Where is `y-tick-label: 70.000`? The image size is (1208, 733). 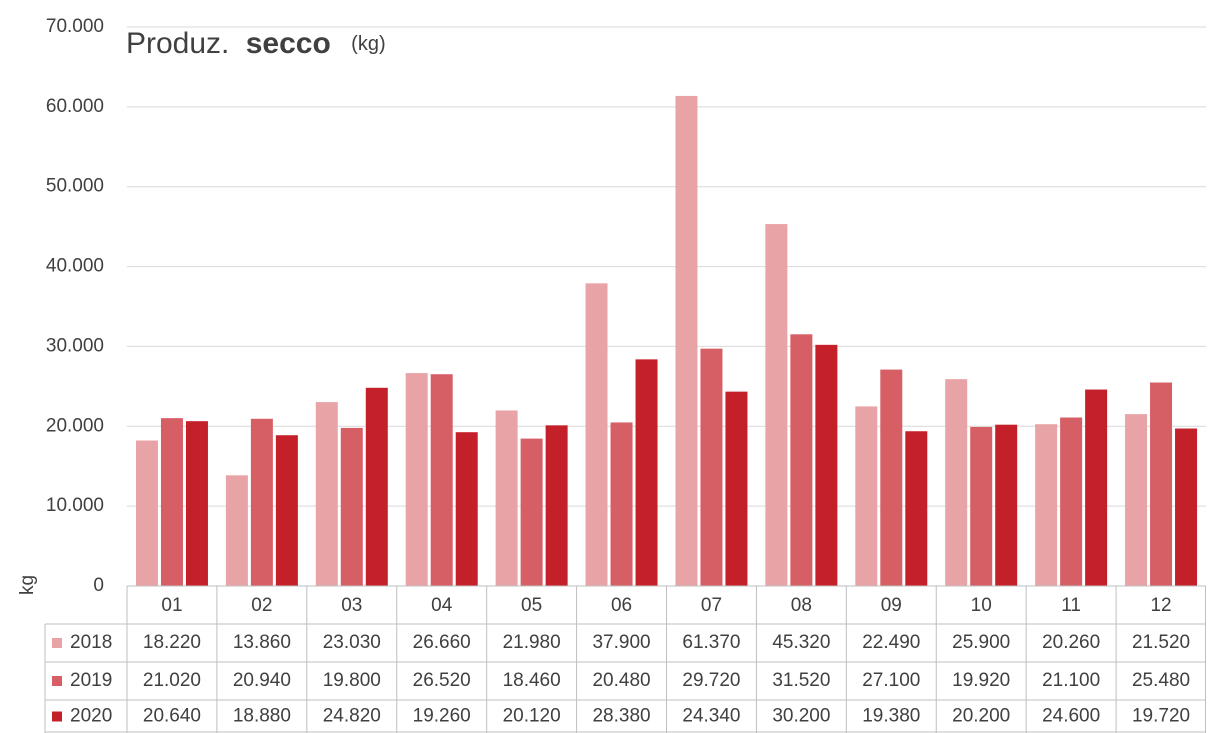
y-tick-label: 70.000 is located at coordinates (75, 26).